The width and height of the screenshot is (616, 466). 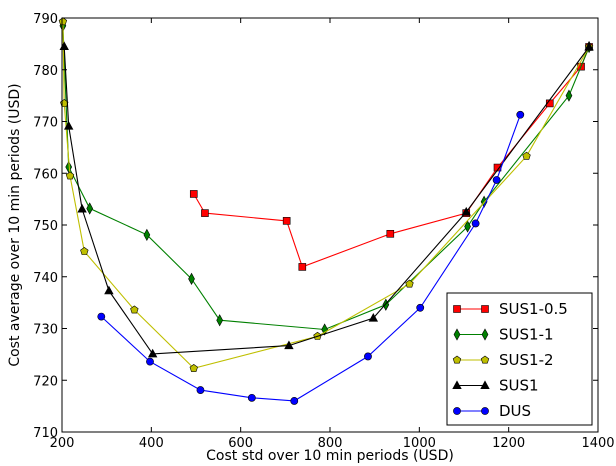 What do you see at coordinates (515, 411) in the screenshot?
I see `legend-label: DUS` at bounding box center [515, 411].